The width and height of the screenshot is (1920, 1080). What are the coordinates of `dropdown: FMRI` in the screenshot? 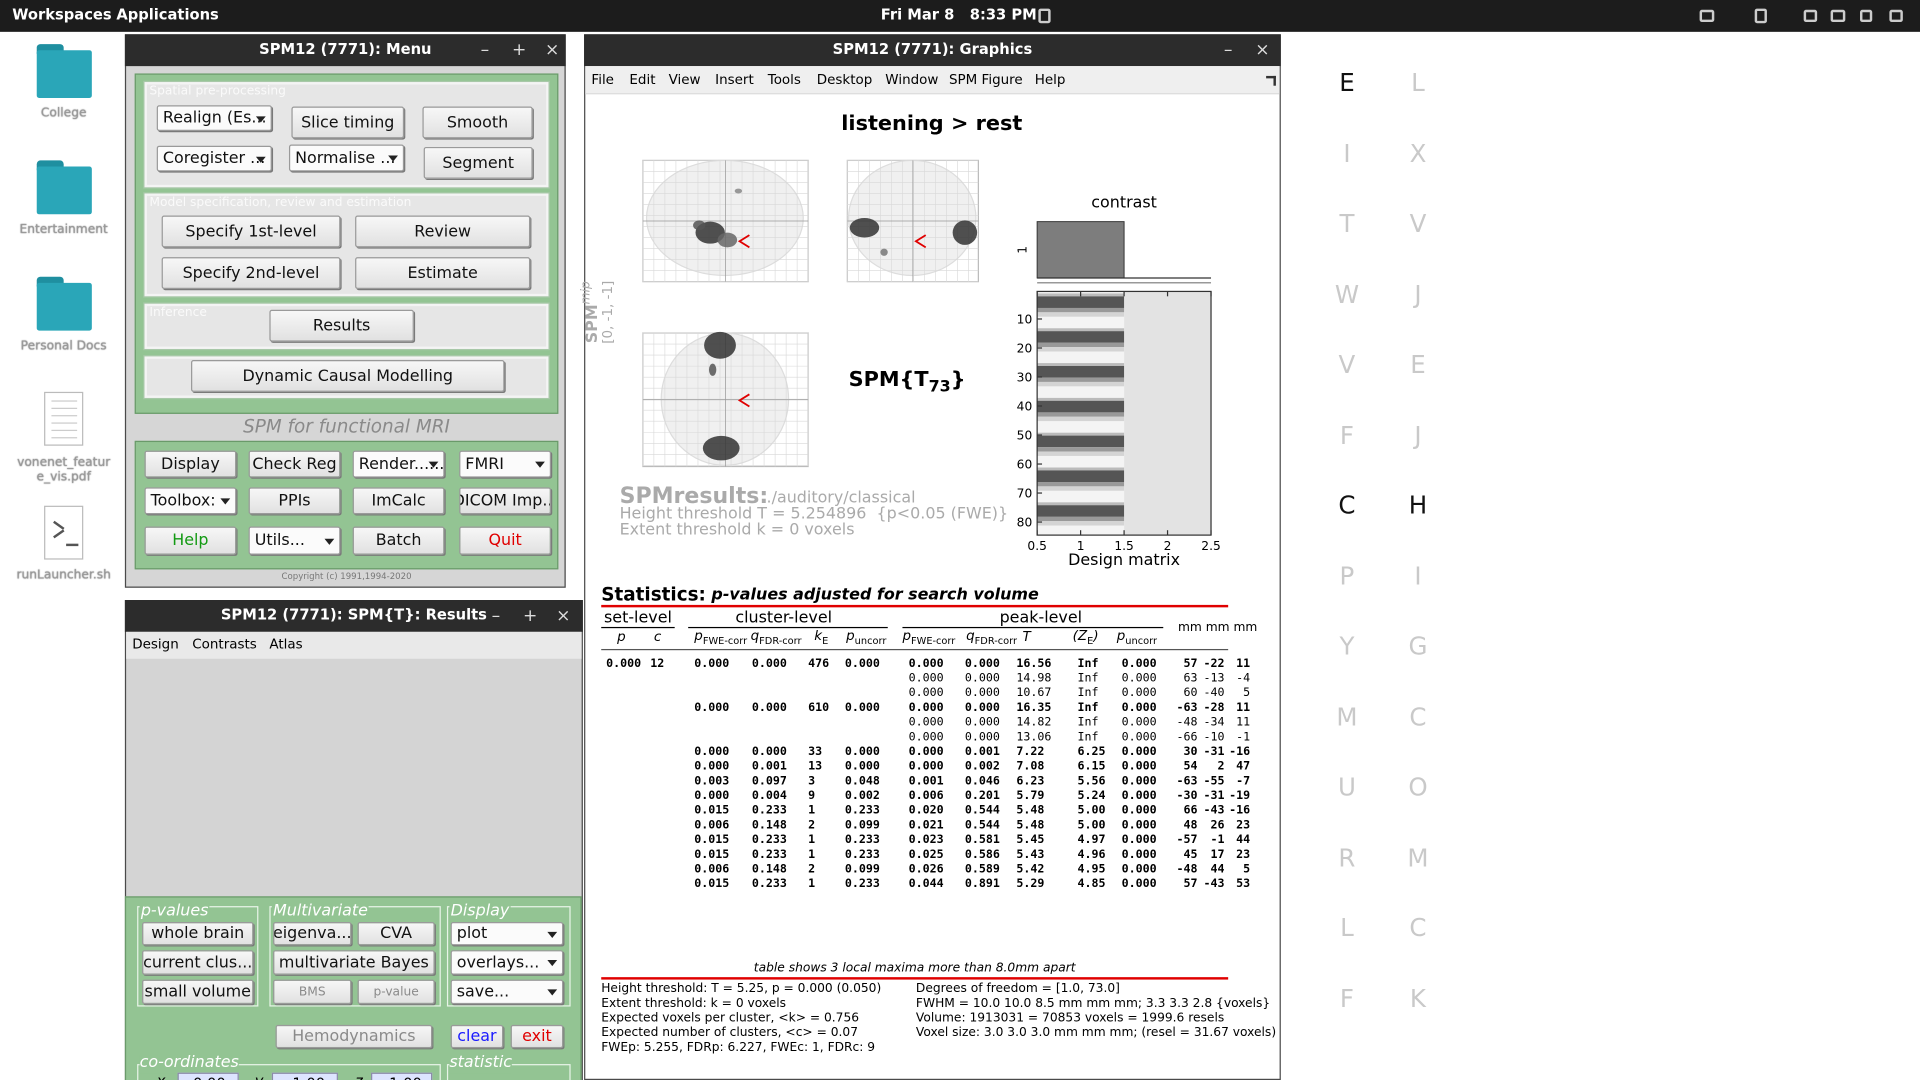 It's located at (505, 464).